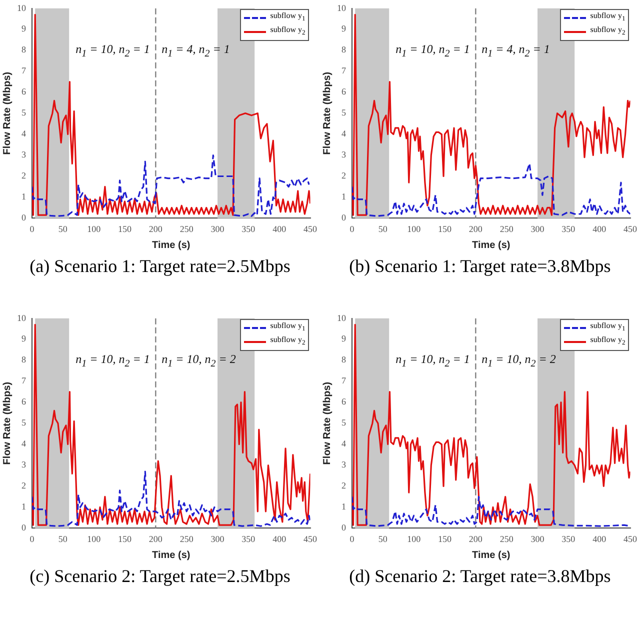 This screenshot has height=620, width=640. What do you see at coordinates (480, 266) in the screenshot?
I see `text: (b) Scenario 1: Target rate=3.8Mbps` at bounding box center [480, 266].